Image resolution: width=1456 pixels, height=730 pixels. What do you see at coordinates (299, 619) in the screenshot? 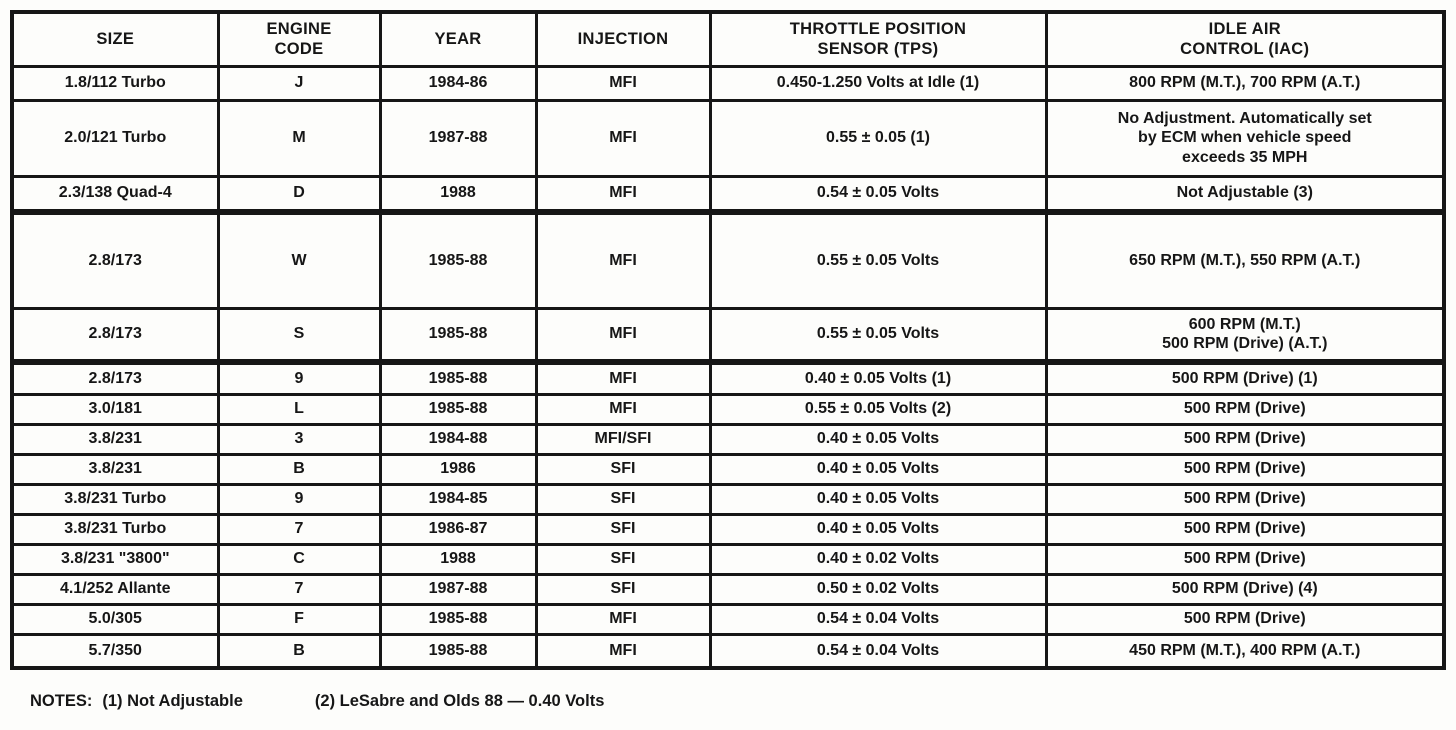
I see `cell-engine-code: F` at bounding box center [299, 619].